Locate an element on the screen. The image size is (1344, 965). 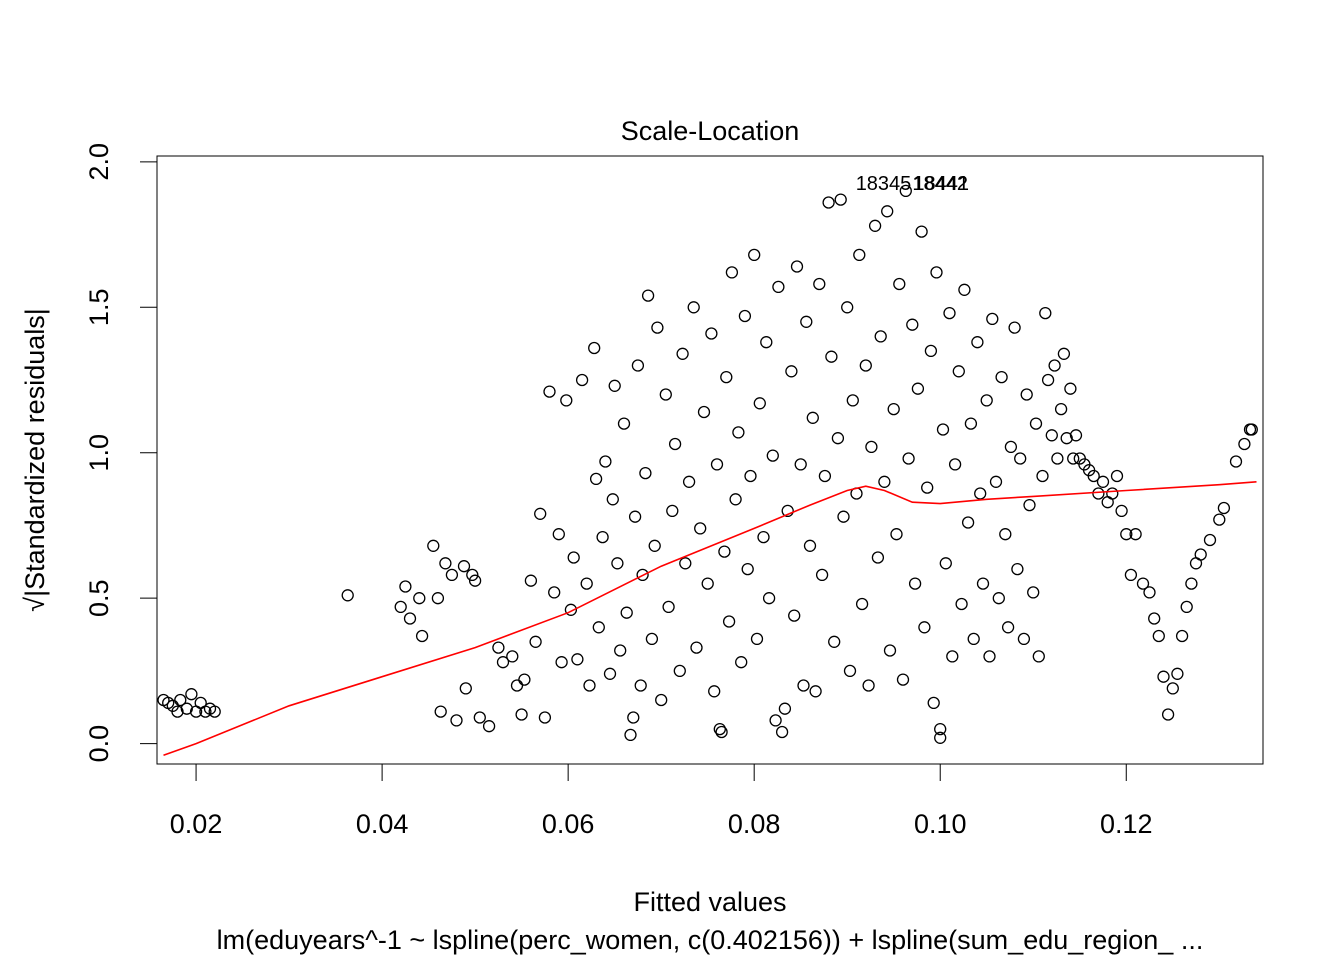
x-tick-label: 0.02 is located at coordinates (196, 824).